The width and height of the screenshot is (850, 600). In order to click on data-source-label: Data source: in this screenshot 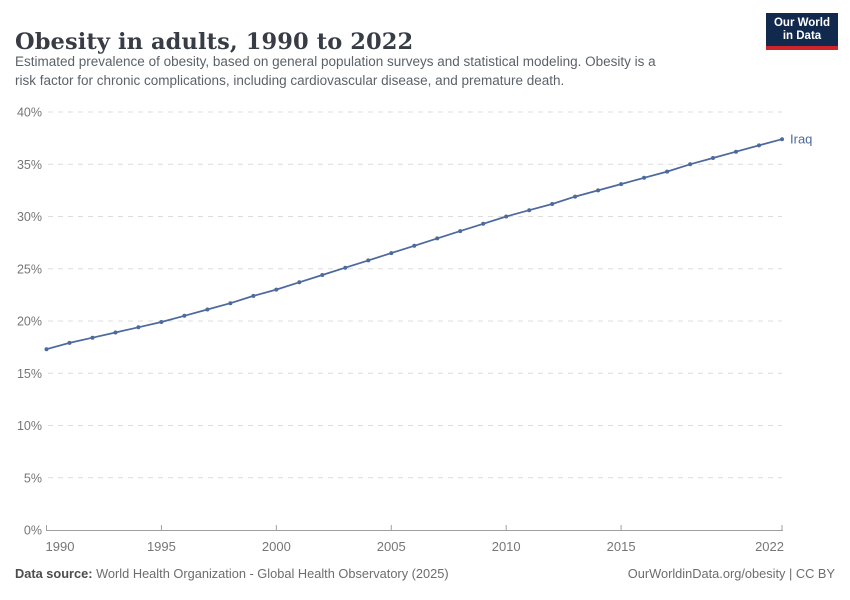, I will do `click(54, 573)`.